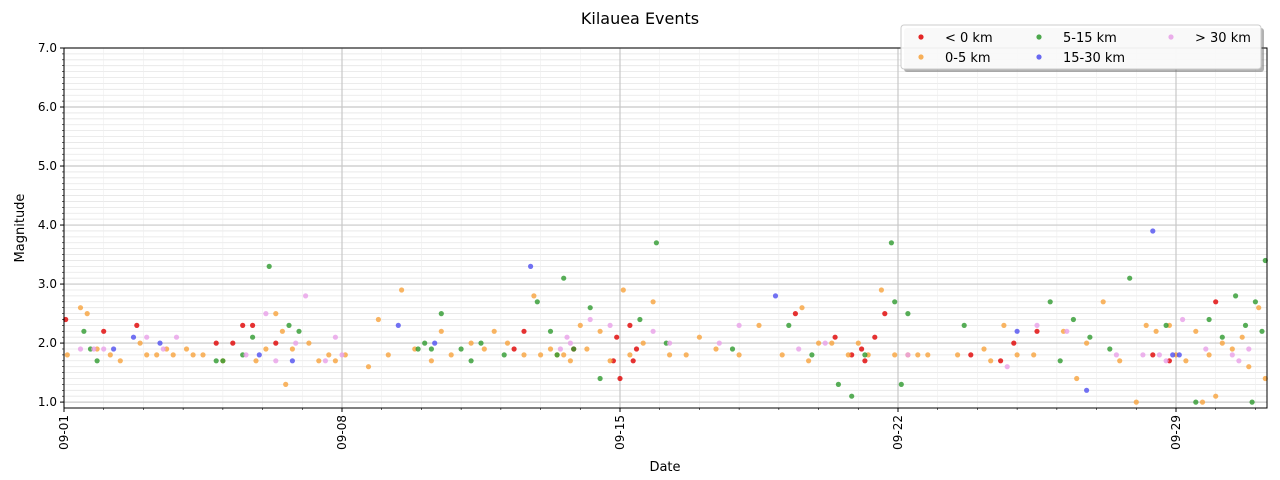  What do you see at coordinates (640, 18) in the screenshot?
I see `chart-title: Kilauea Events` at bounding box center [640, 18].